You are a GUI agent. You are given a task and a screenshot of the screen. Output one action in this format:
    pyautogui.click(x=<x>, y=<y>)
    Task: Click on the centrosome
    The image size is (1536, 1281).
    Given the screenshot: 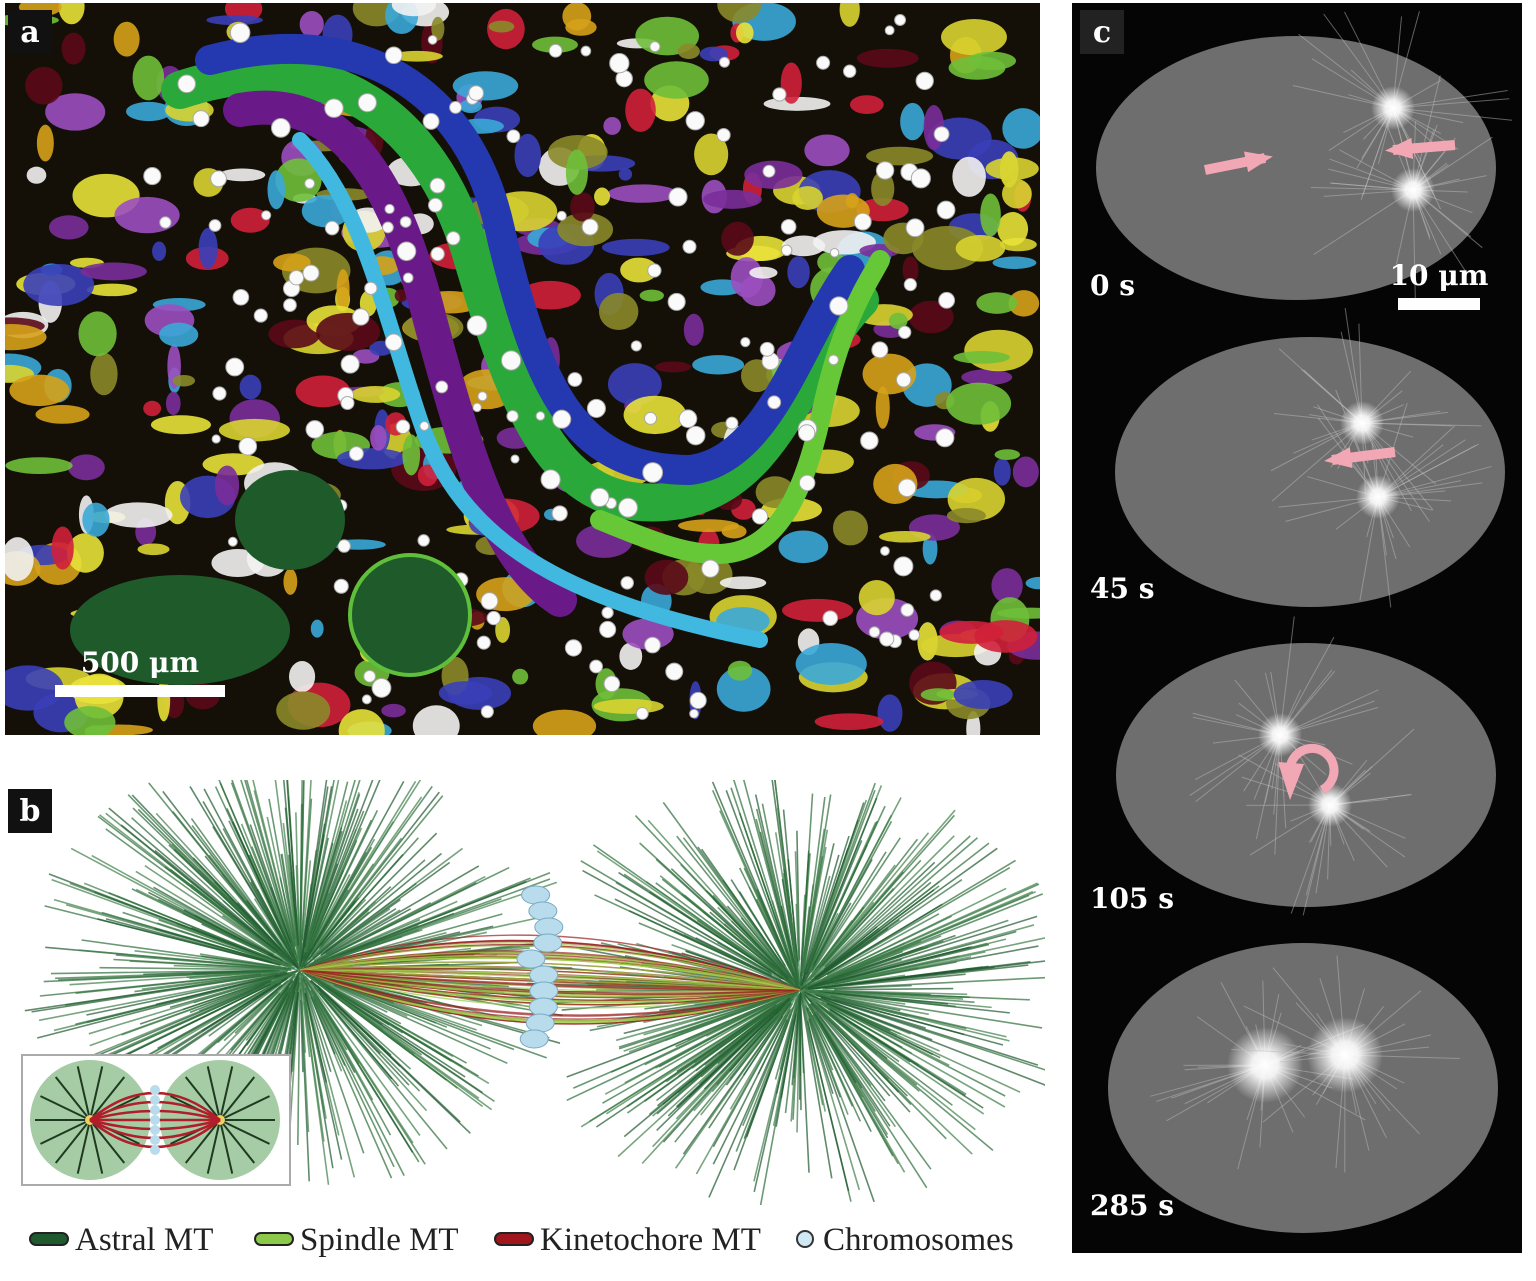 What is the action you would take?
    pyautogui.click(x=1393, y=108)
    